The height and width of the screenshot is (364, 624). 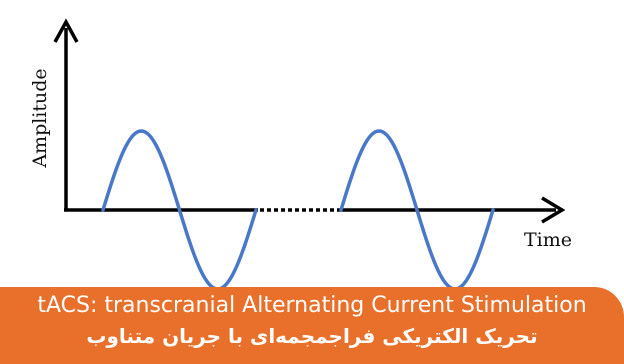 I want to click on y-axis-arrowhead, so click(x=66, y=30).